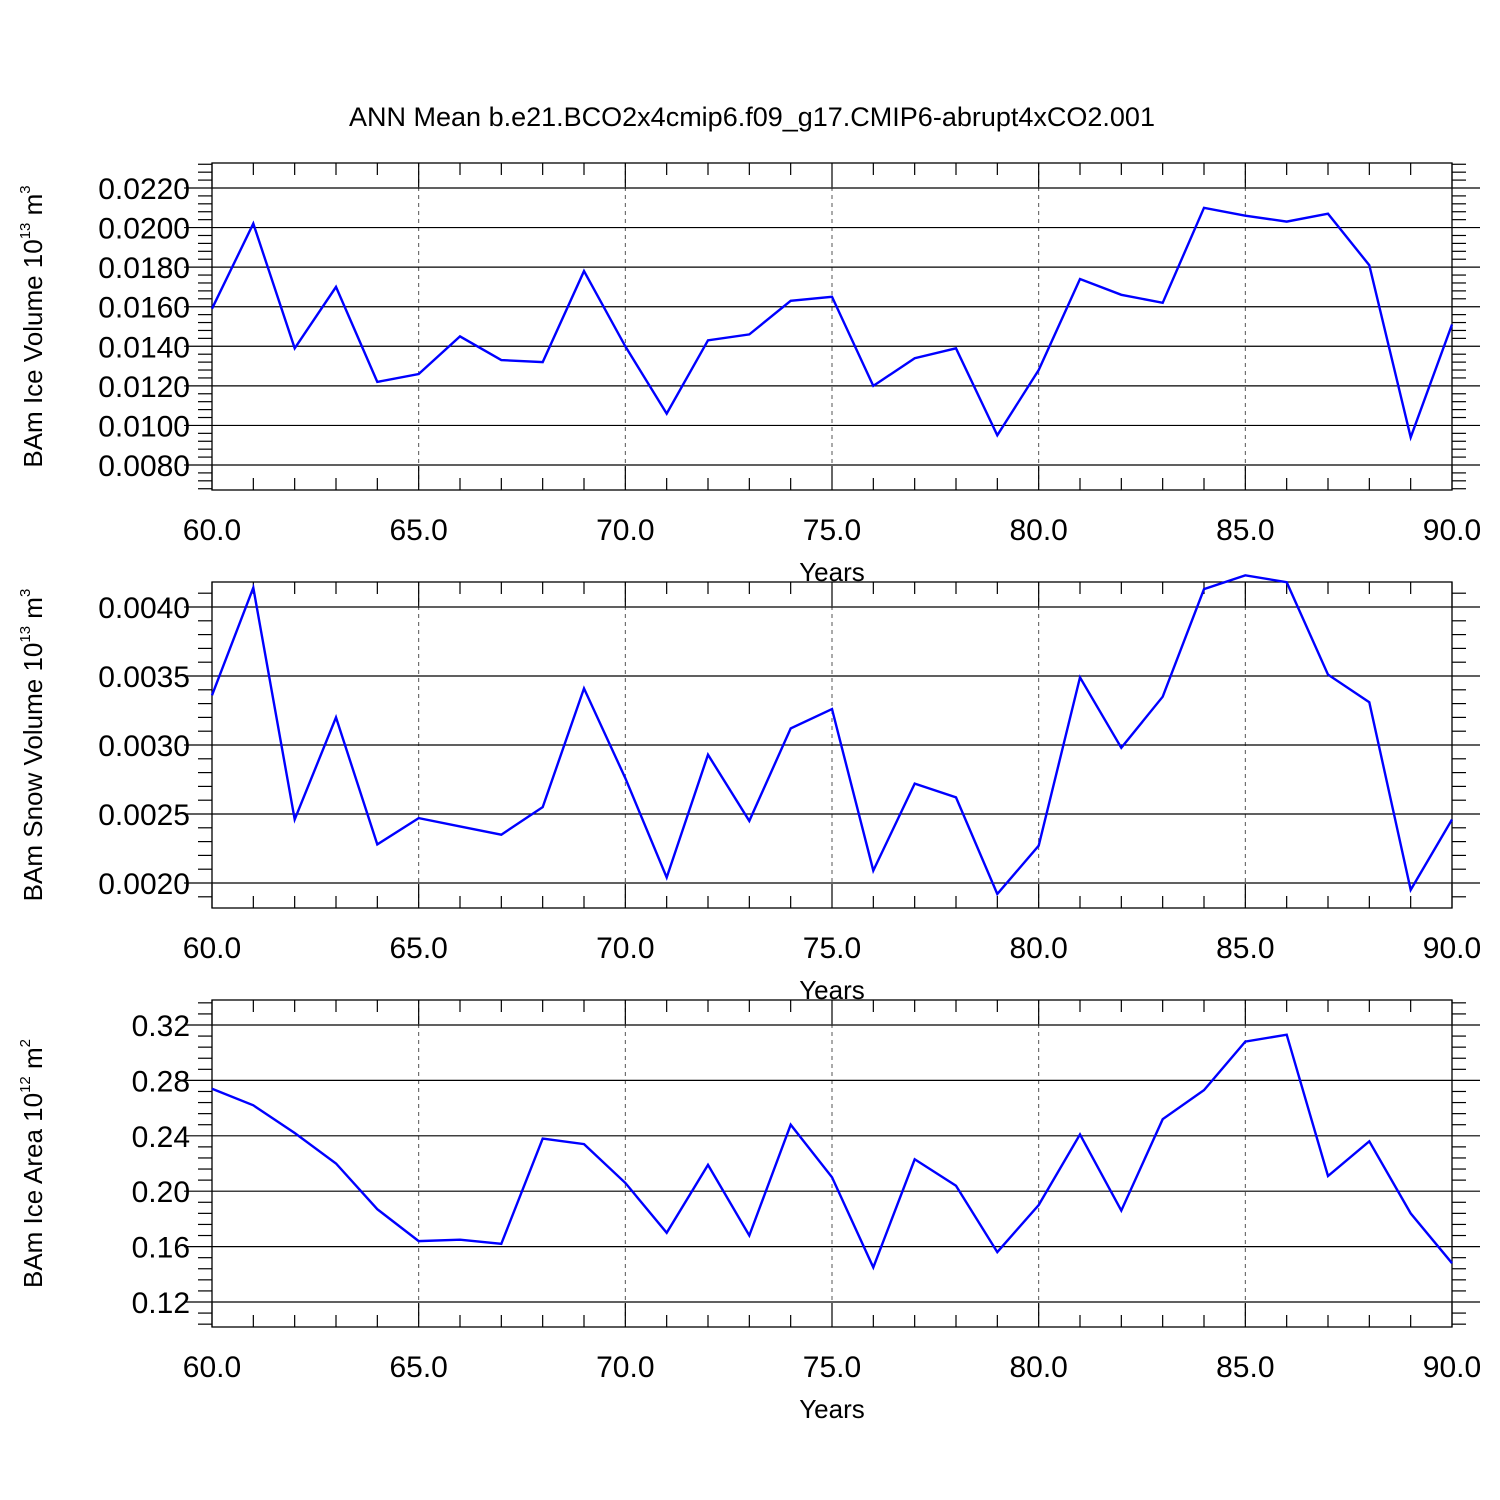  I want to click on y-tick-label: 0.0140, so click(144, 347).